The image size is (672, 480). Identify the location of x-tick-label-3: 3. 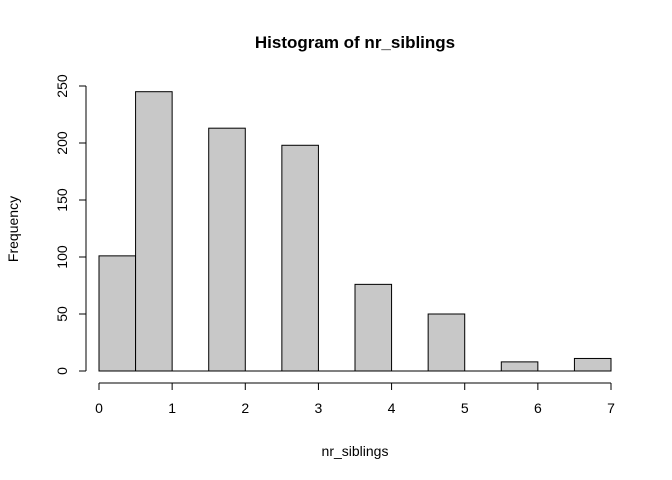
(319, 408).